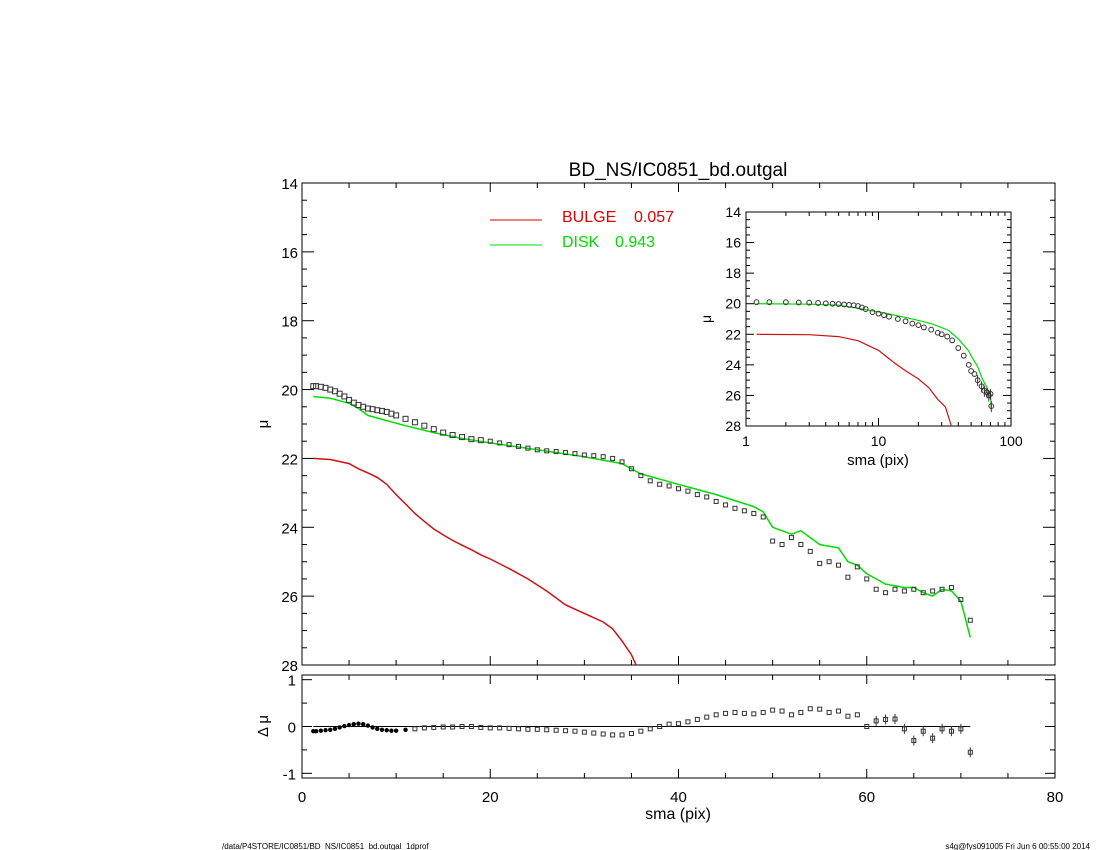 This screenshot has width=1100, height=850. I want to click on residual-y-tick-label: 0, so click(292, 728).